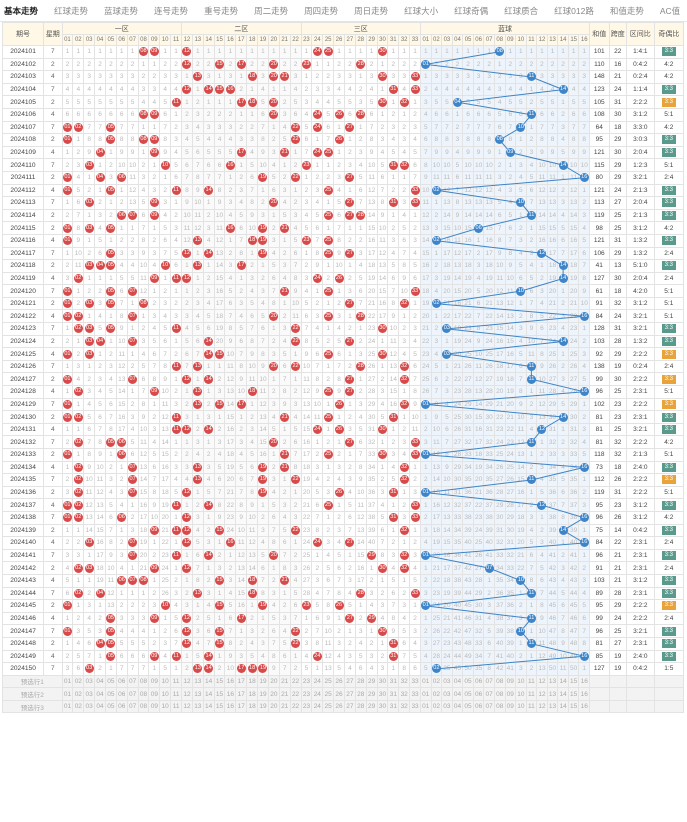 The image size is (687, 822). I want to click on preset-red-select: 22, so click(295, 694).